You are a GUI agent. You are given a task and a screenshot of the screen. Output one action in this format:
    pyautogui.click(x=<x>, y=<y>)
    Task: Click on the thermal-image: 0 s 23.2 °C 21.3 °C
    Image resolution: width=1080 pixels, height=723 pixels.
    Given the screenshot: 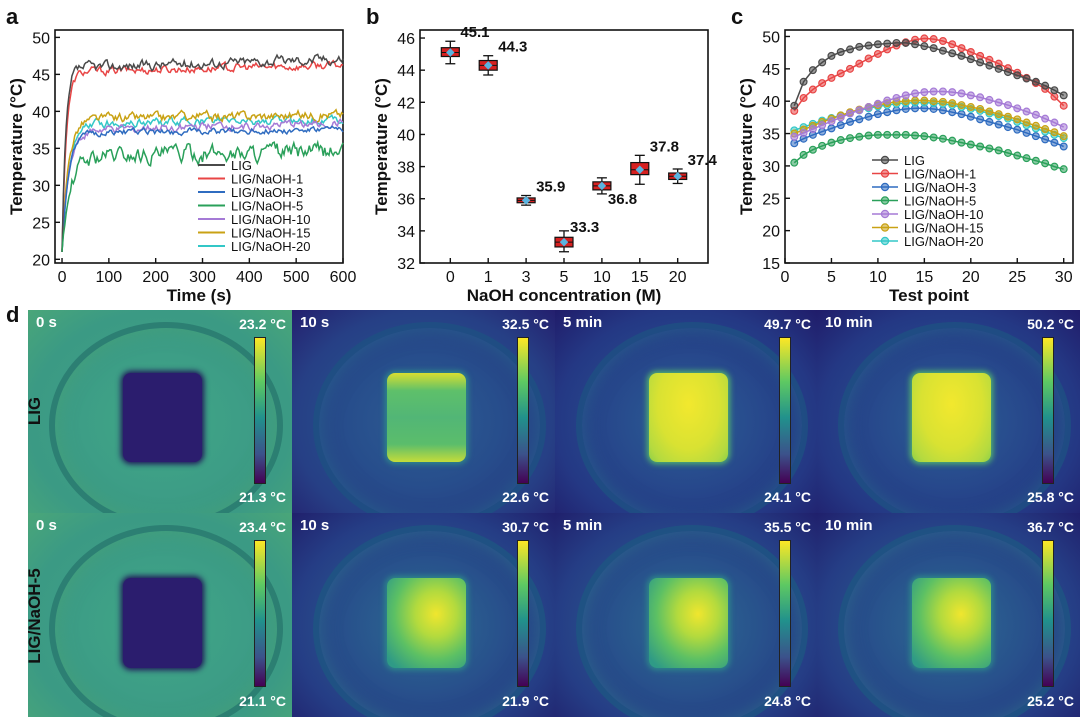 What is the action you would take?
    pyautogui.click(x=160, y=411)
    